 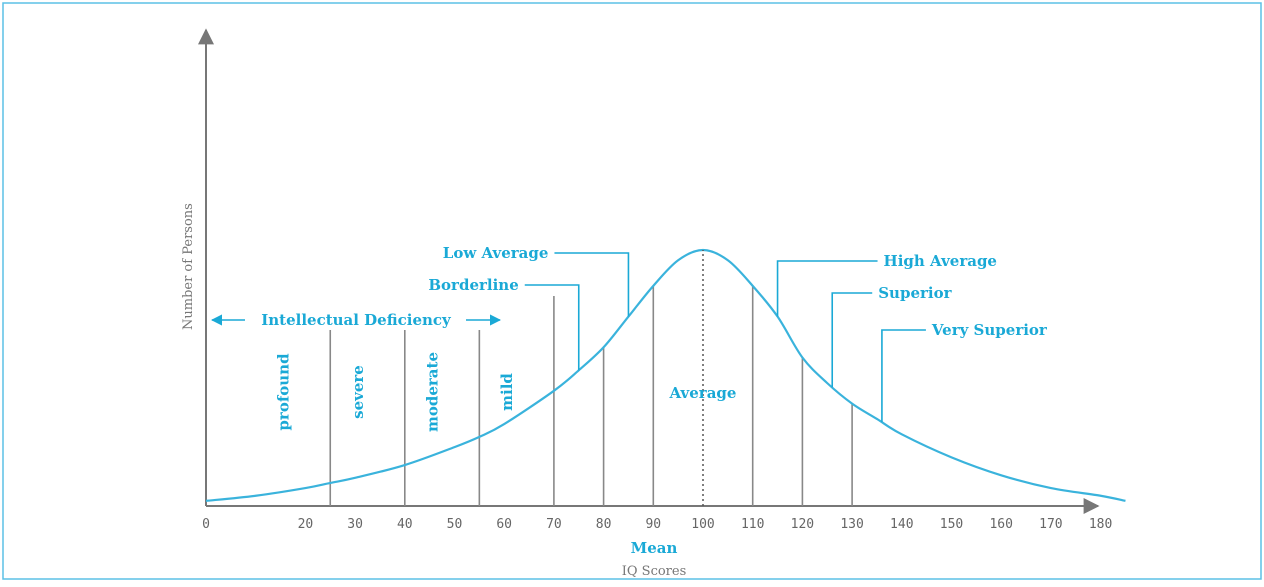 What do you see at coordinates (405, 524) in the screenshot?
I see `x-tick-label: 40` at bounding box center [405, 524].